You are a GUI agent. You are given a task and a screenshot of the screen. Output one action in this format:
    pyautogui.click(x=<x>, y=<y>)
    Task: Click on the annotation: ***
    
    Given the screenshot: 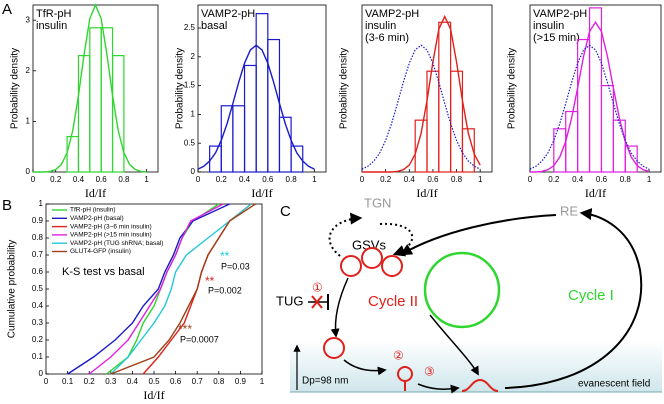 What is the action you would take?
    pyautogui.click(x=185, y=329)
    